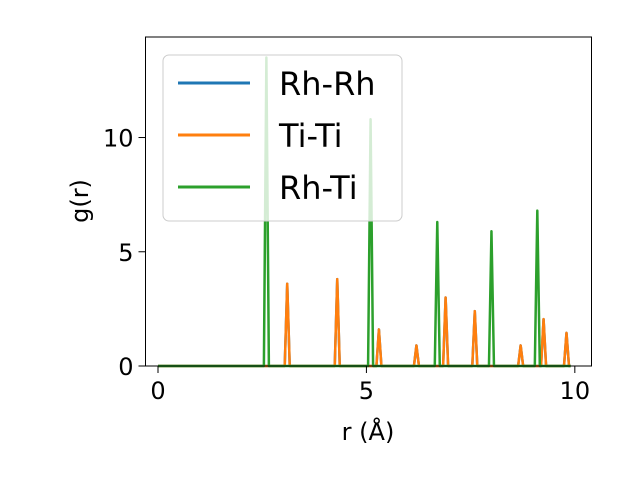 This screenshot has width=640, height=480. I want to click on y-tick-label: 0, so click(125, 367).